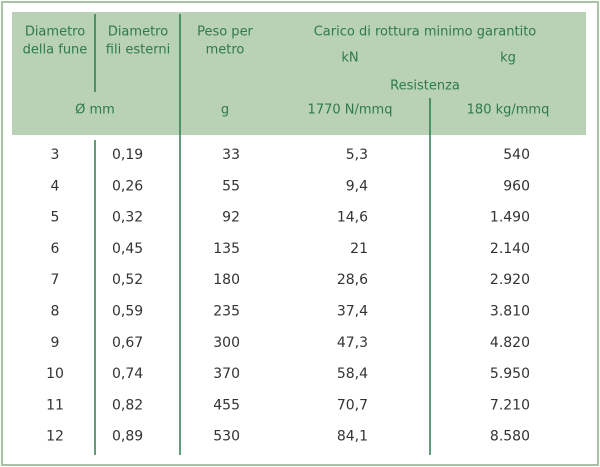 This screenshot has width=600, height=467. Describe the element at coordinates (127, 186) in the screenshot. I see `cell: 0,26` at that location.